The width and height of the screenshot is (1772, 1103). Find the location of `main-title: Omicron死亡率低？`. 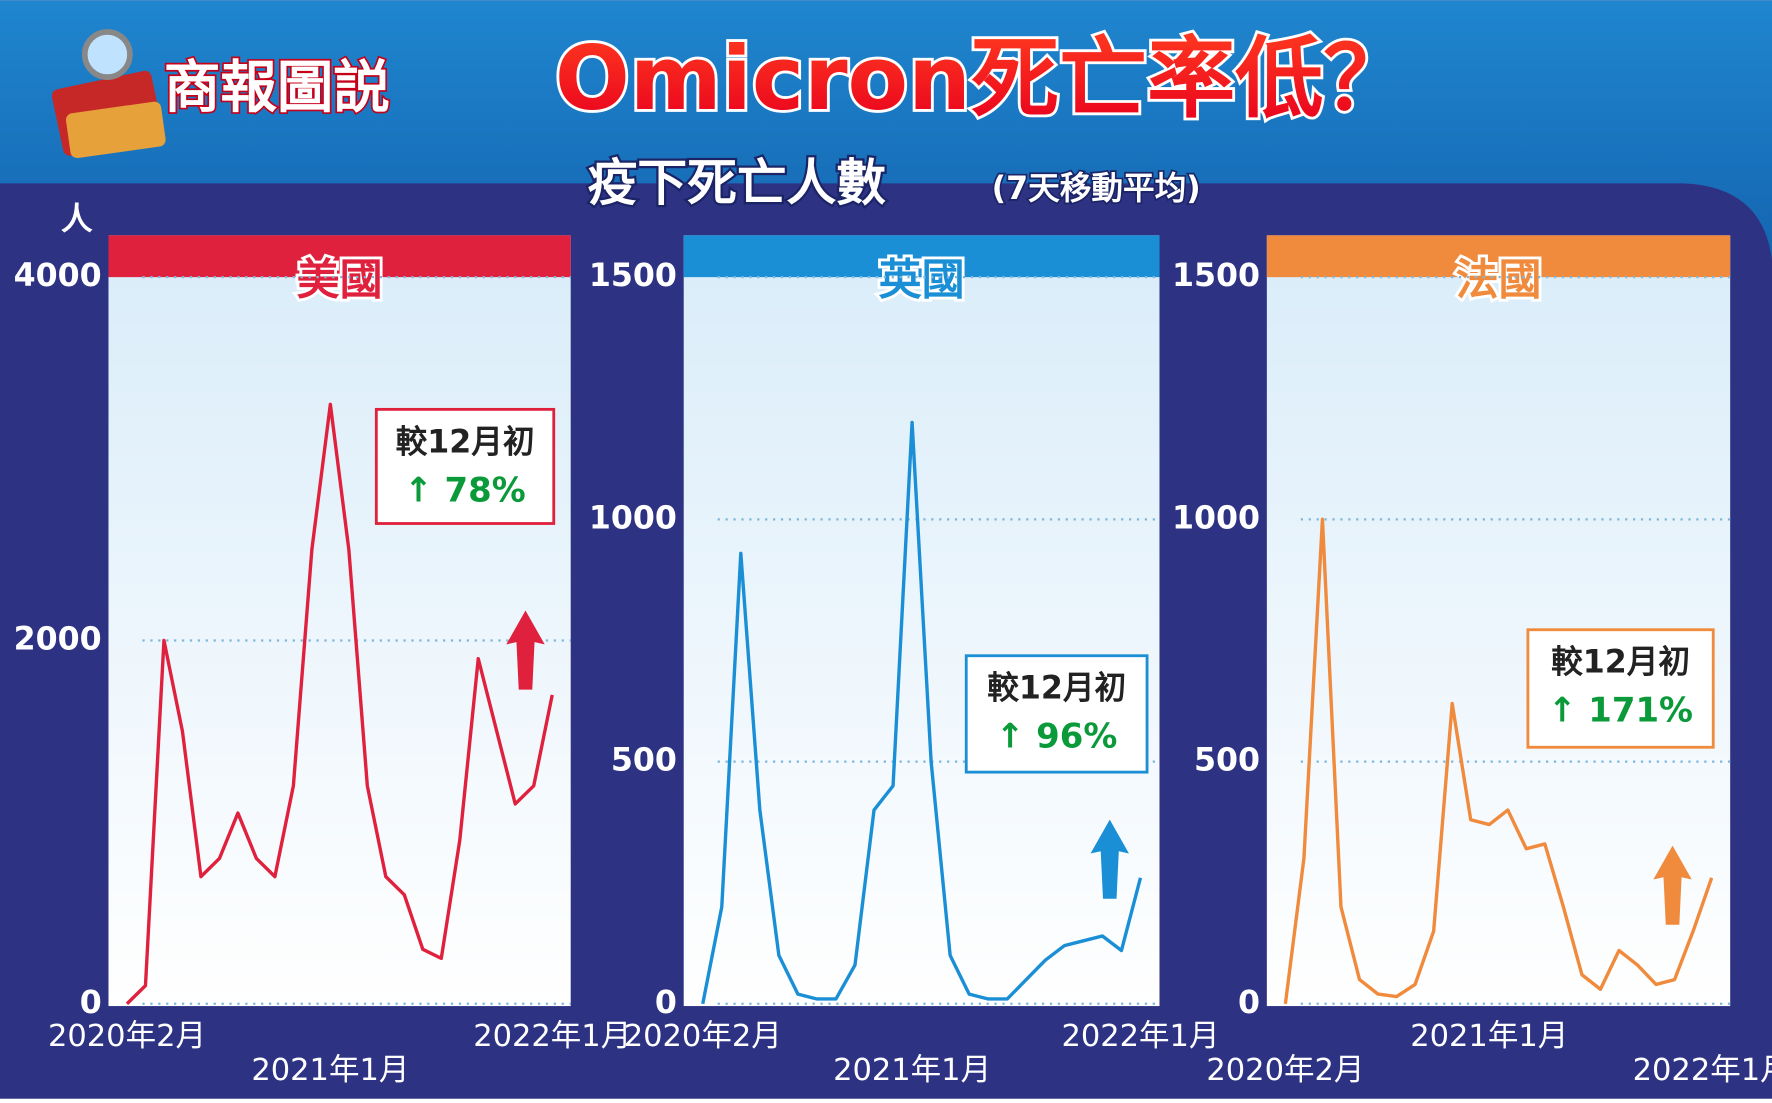

main-title: Omicron死亡率低？ is located at coordinates (983, 78).